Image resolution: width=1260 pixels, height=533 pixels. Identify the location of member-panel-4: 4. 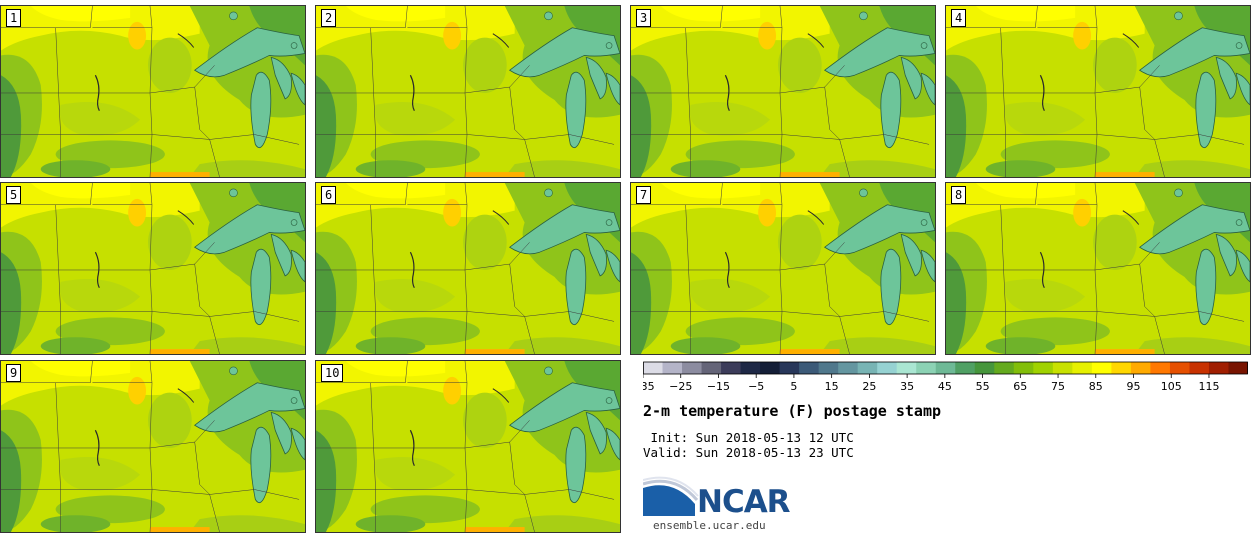
(1098, 91).